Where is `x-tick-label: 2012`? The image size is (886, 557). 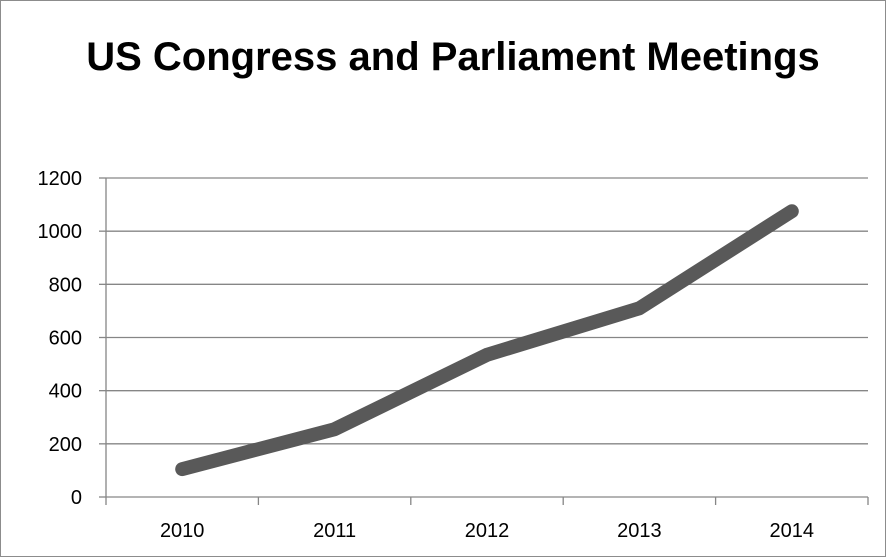 x-tick-label: 2012 is located at coordinates (487, 531).